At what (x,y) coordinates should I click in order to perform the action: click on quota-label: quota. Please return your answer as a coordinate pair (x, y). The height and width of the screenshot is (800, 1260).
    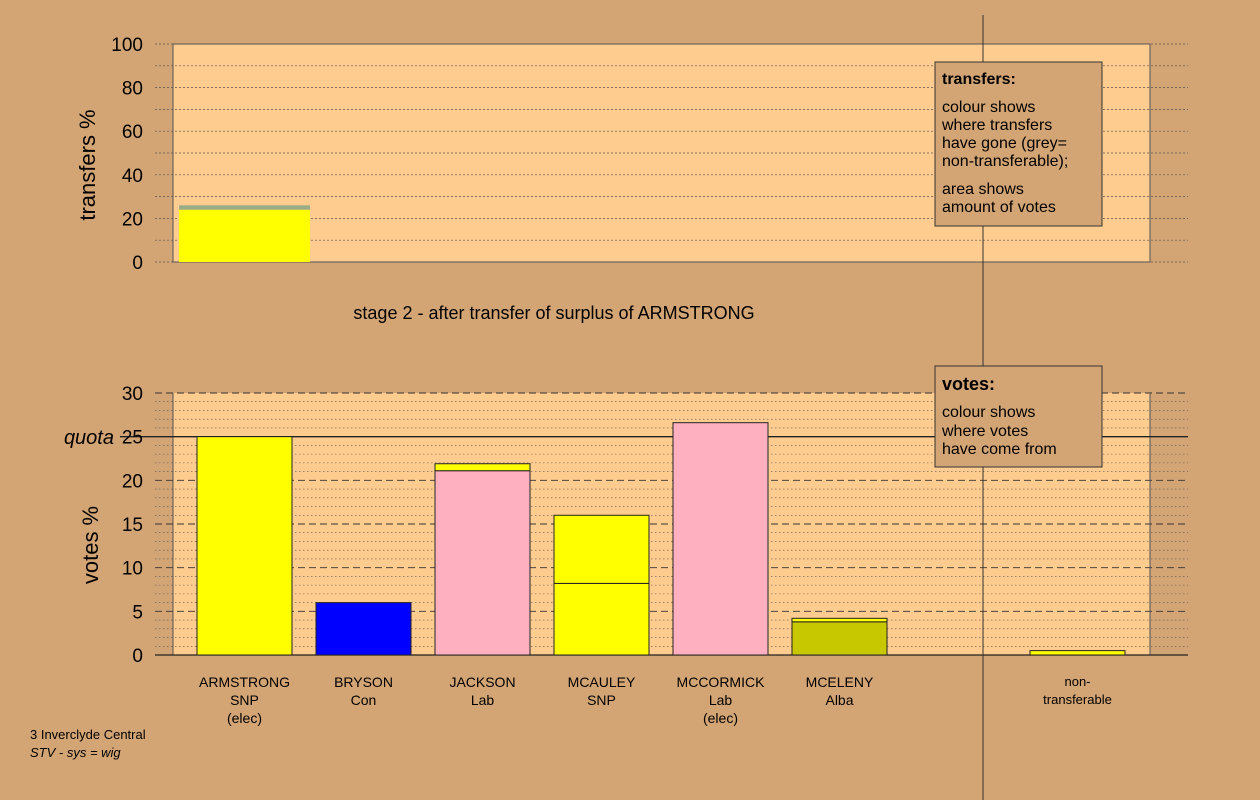
    Looking at the image, I should click on (89, 438).